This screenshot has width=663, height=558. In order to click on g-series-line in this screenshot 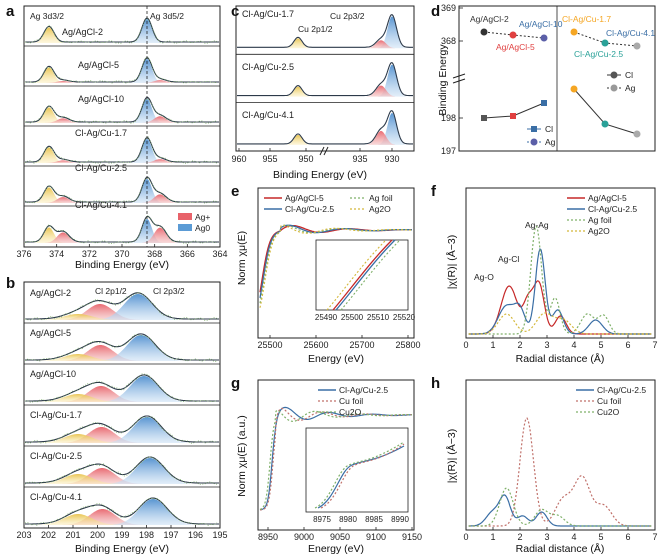, I will do `click(336, 460)`.